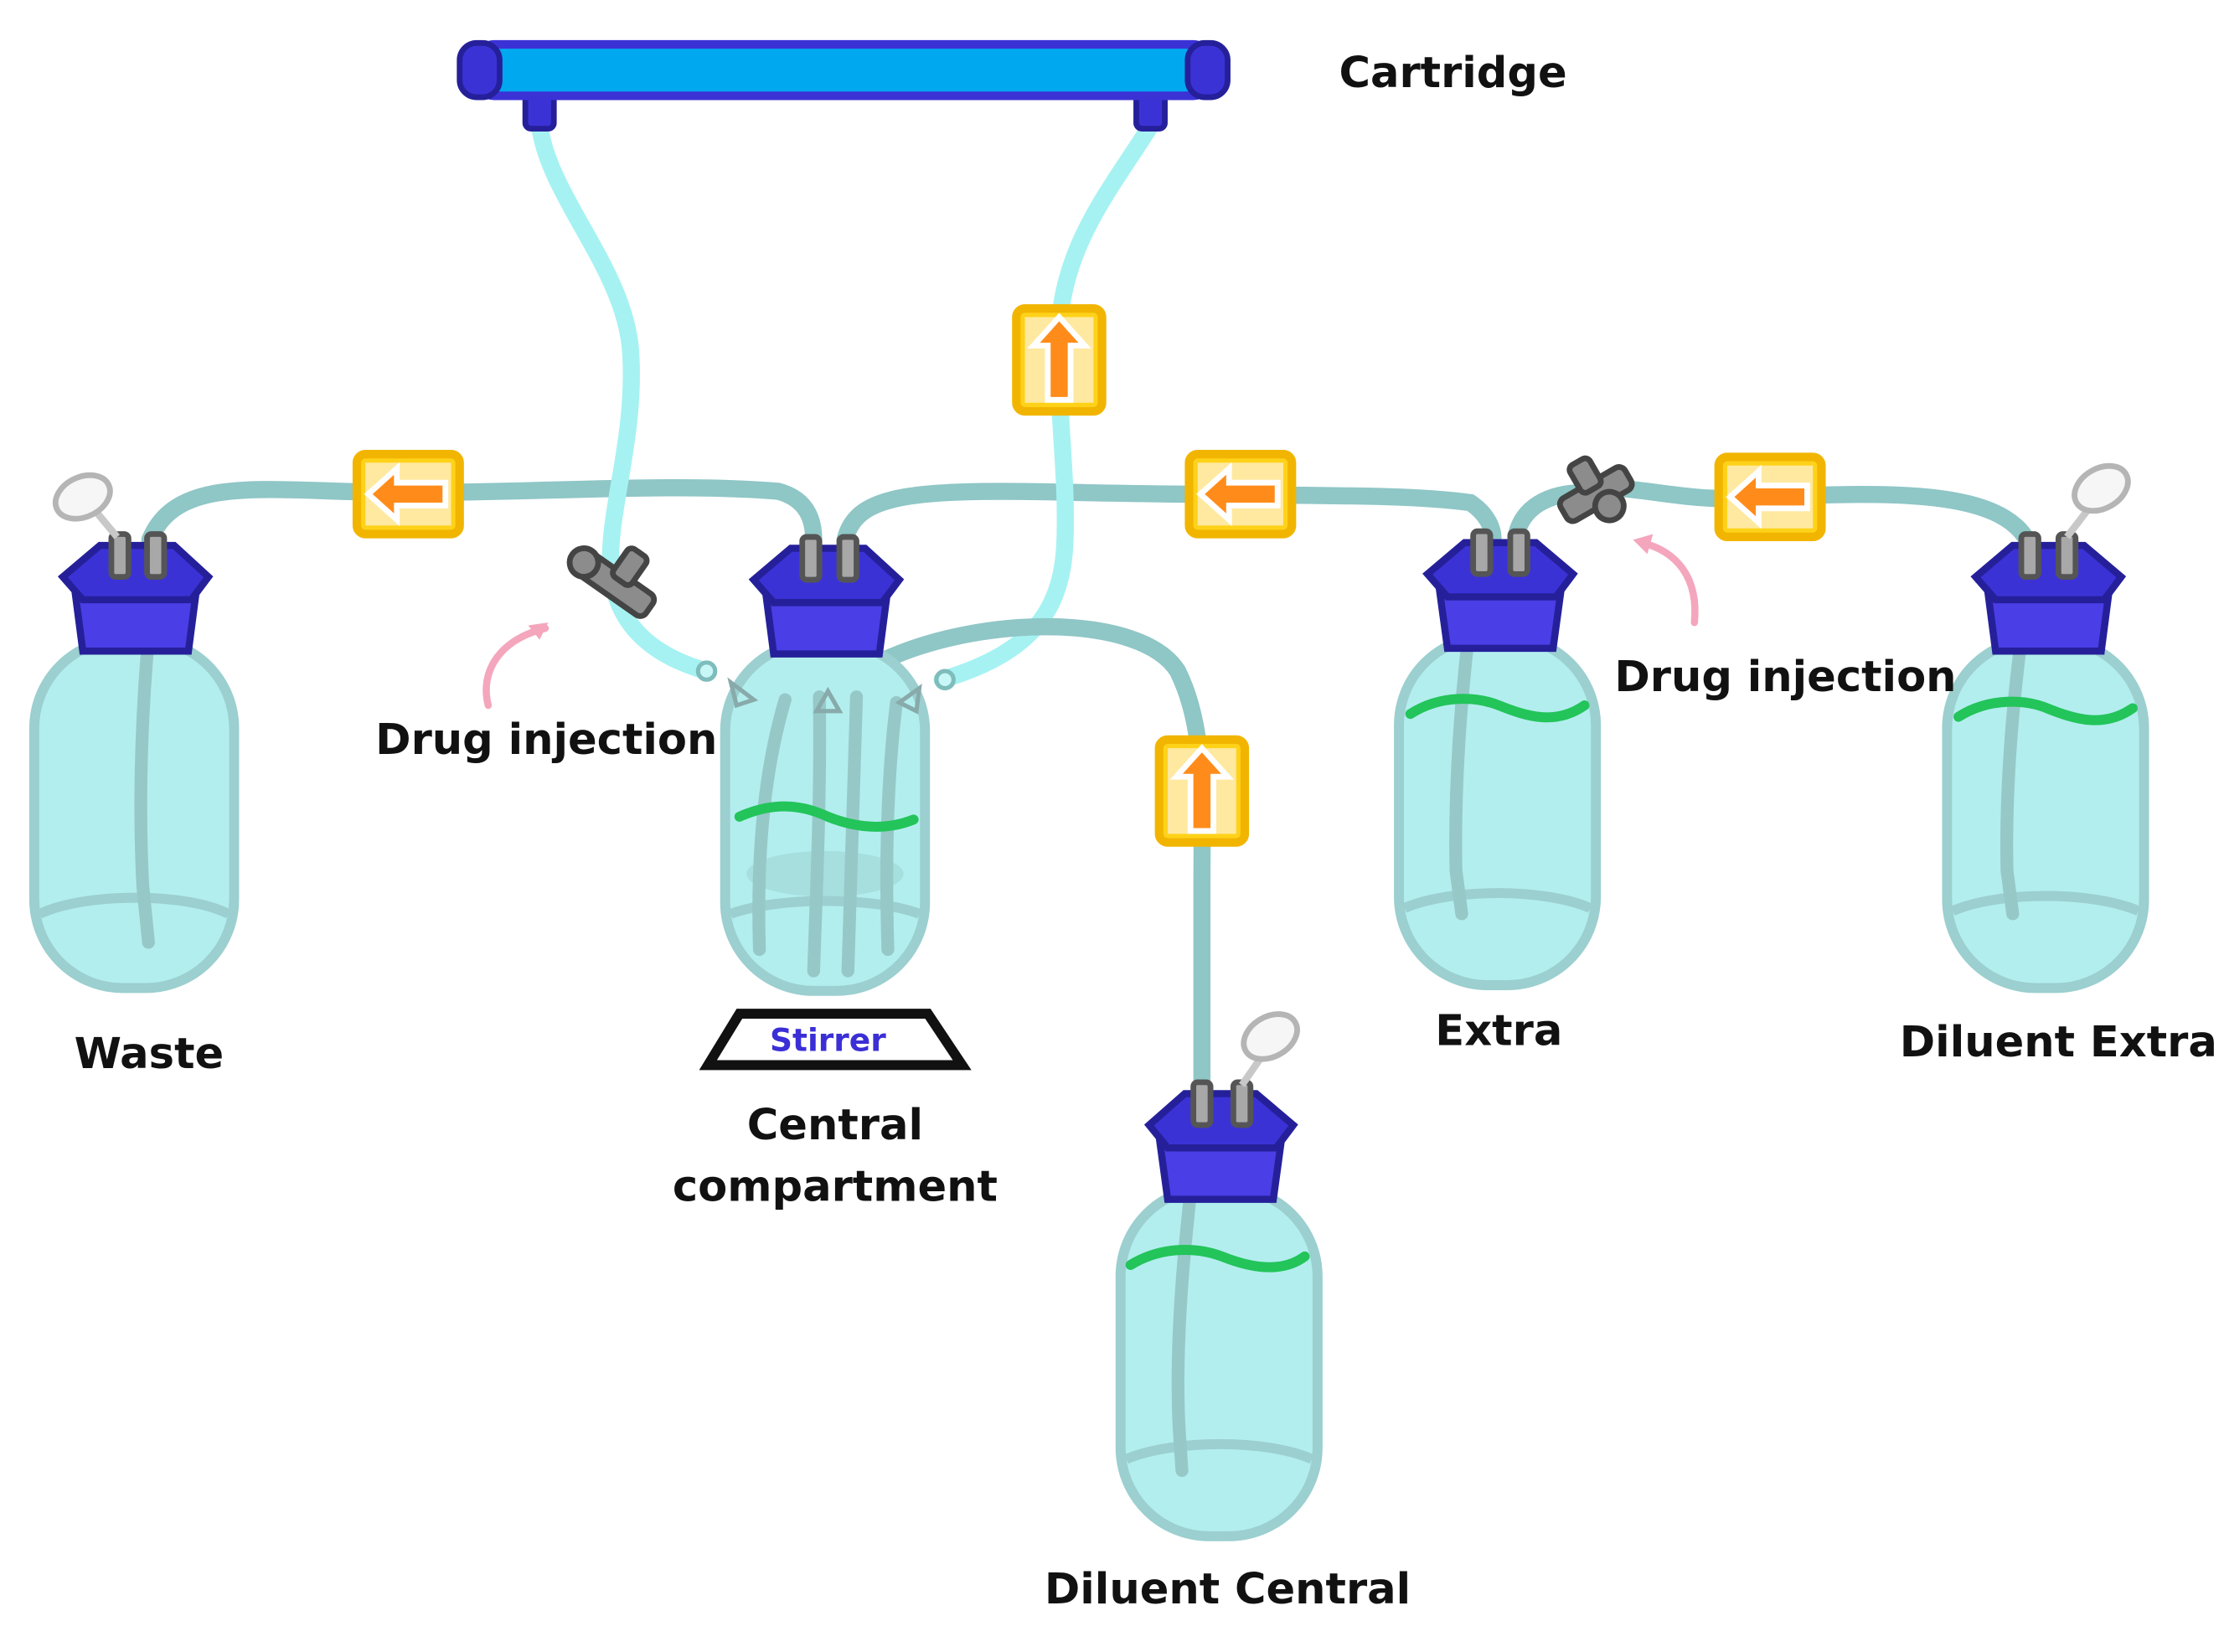 This screenshot has height=1652, width=2224. I want to click on pump-diluent-extra, so click(1770, 497).